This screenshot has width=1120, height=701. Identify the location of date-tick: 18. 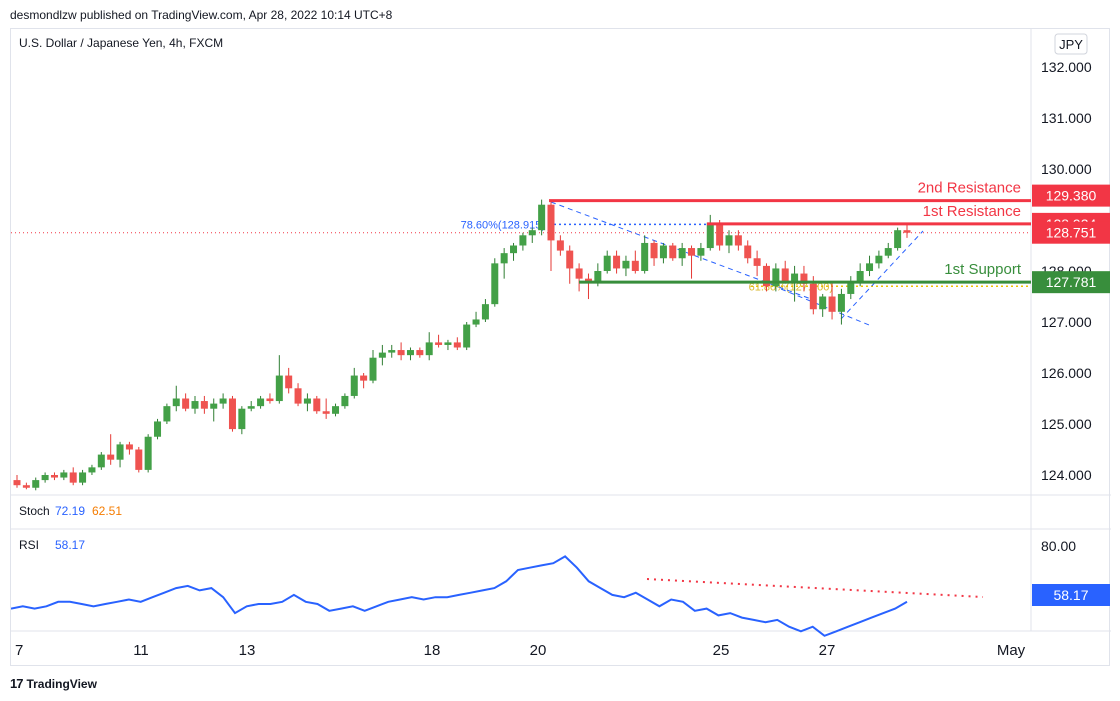
(432, 650).